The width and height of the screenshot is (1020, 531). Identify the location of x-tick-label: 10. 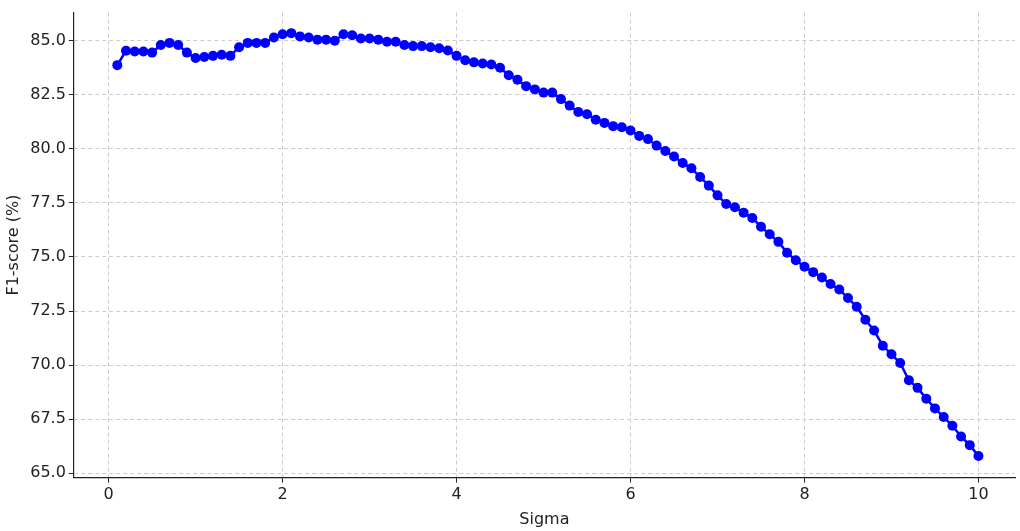
(978, 494).